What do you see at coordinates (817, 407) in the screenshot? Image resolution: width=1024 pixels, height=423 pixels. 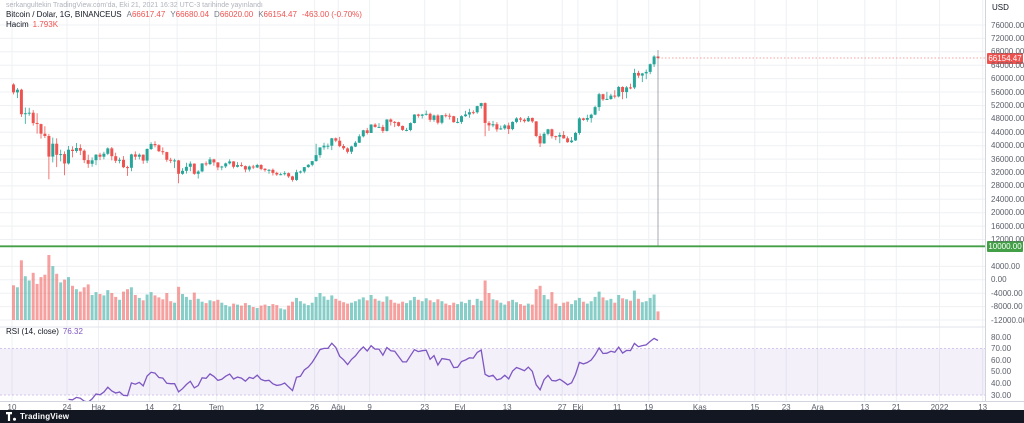 I see `time-axis-label: Ara` at bounding box center [817, 407].